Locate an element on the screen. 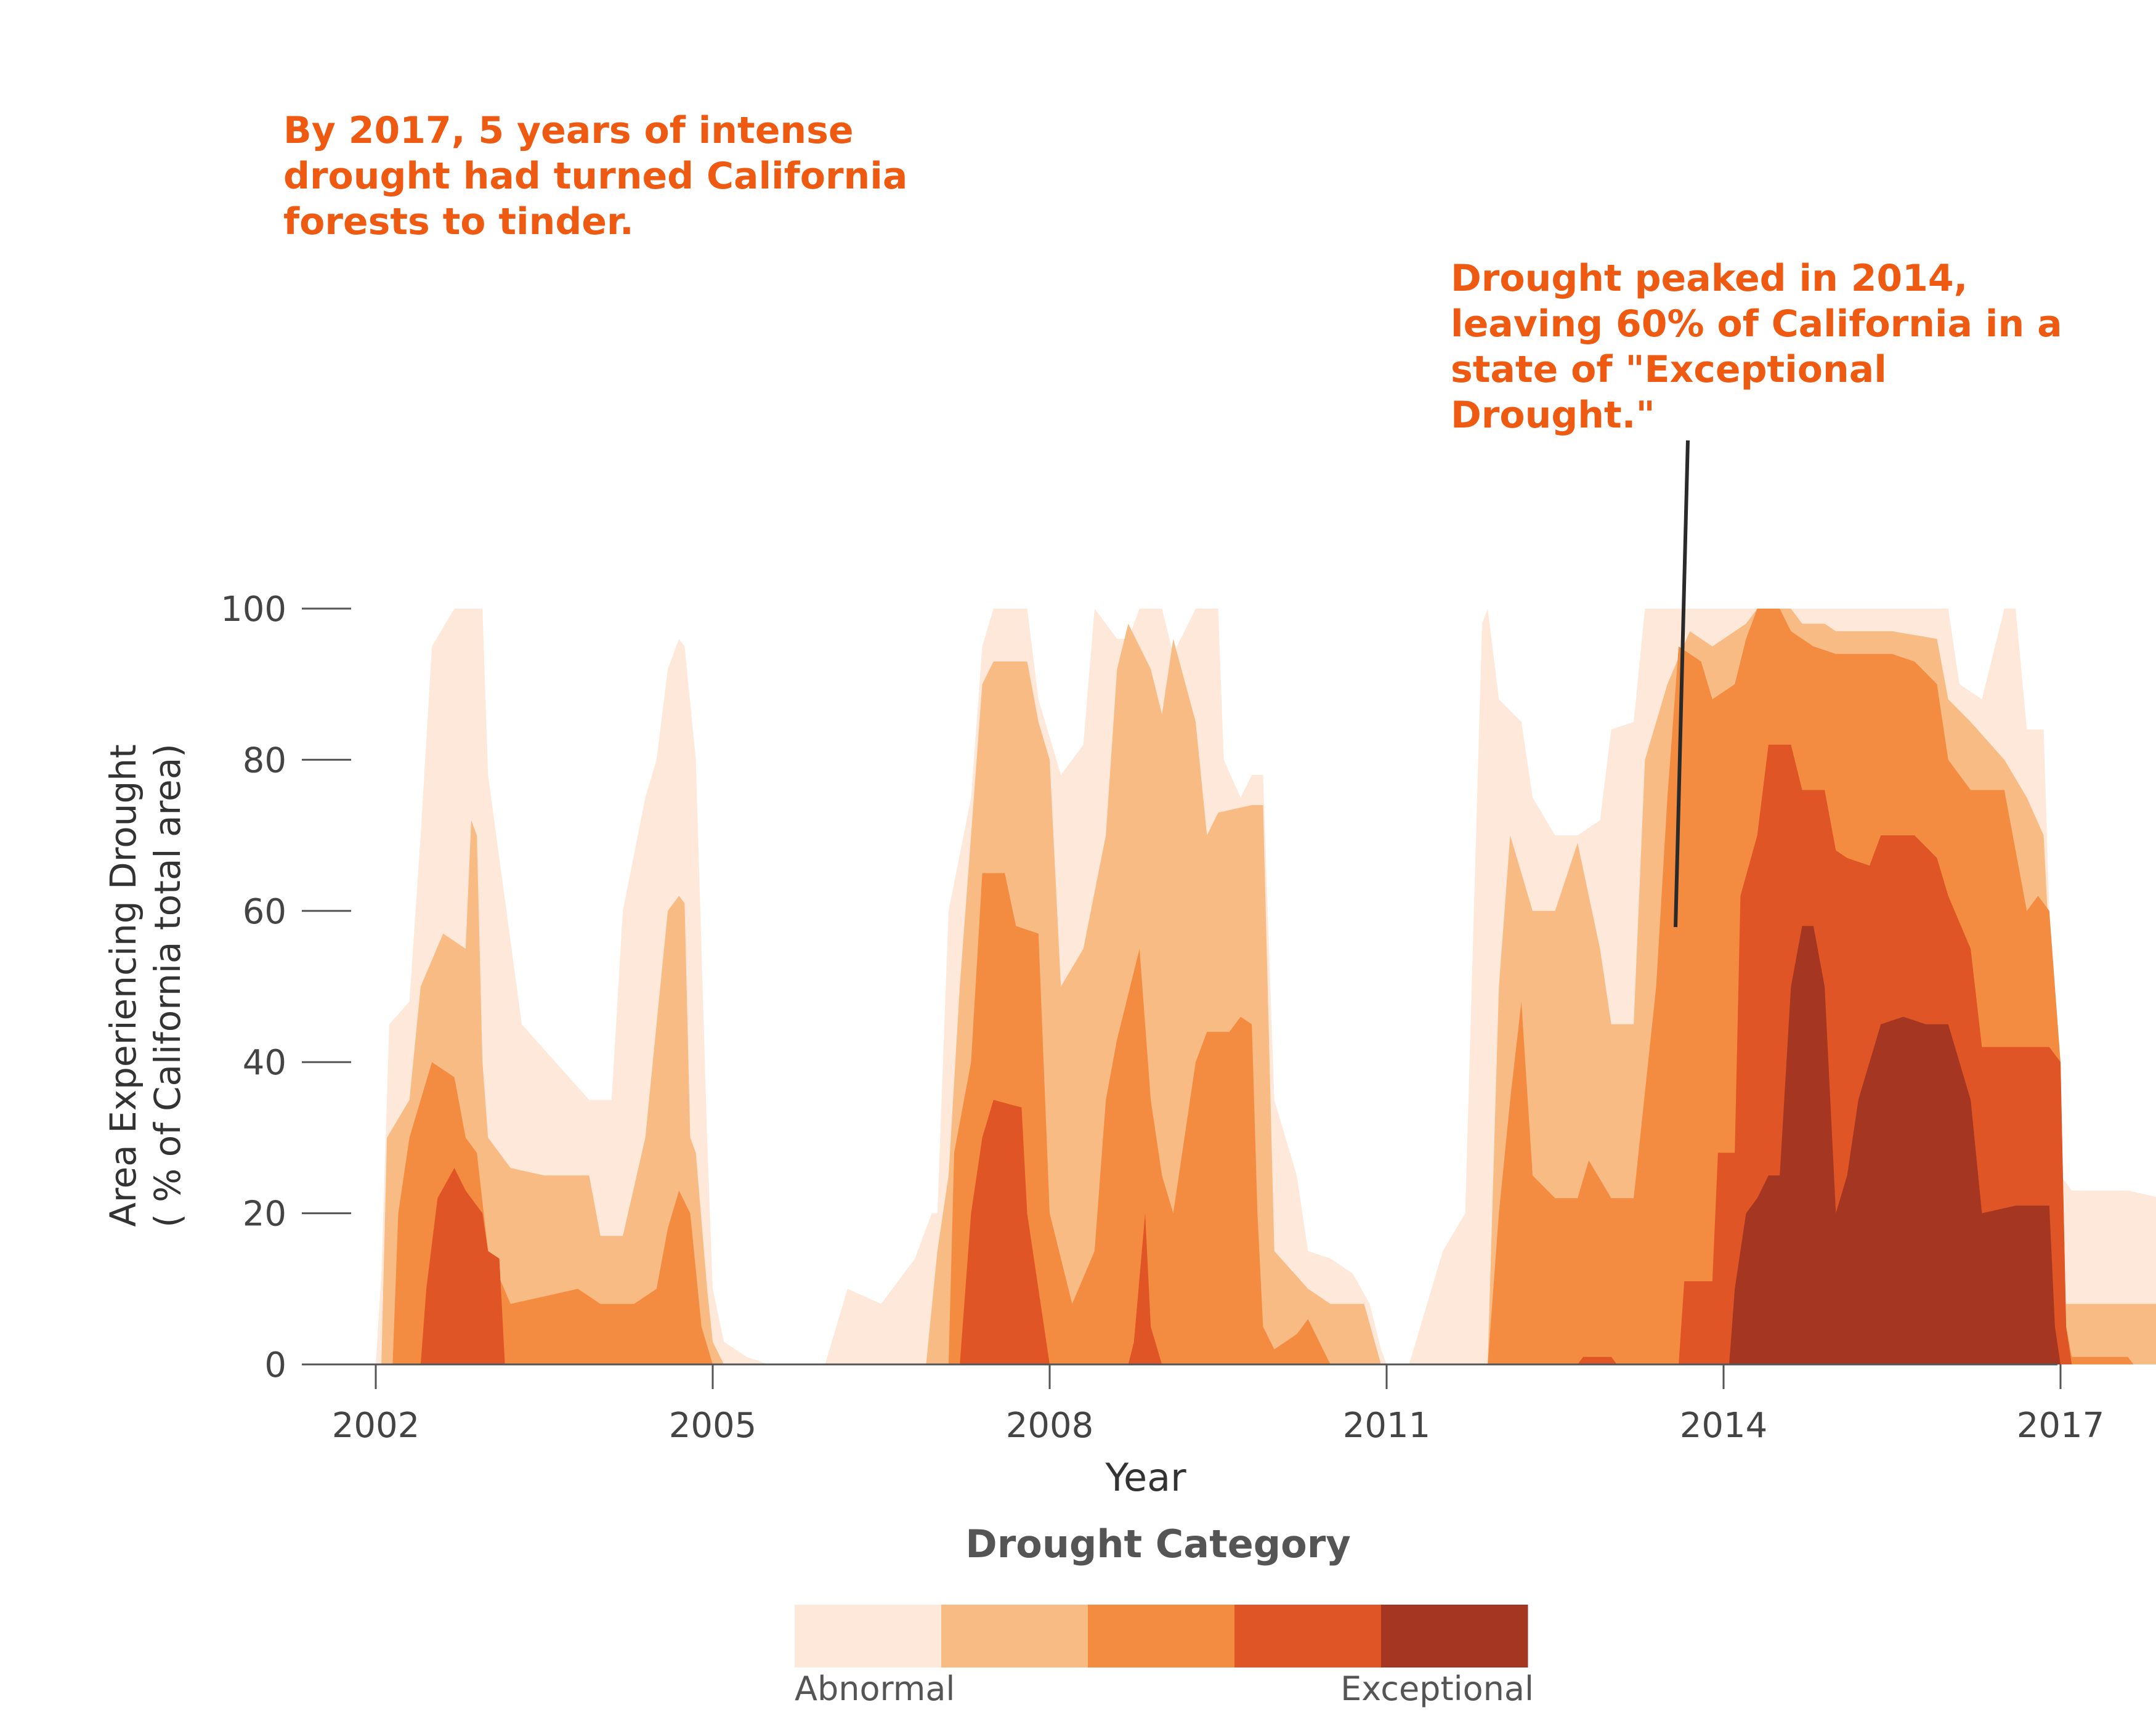  y-tick-label: 40 is located at coordinates (264, 1063).